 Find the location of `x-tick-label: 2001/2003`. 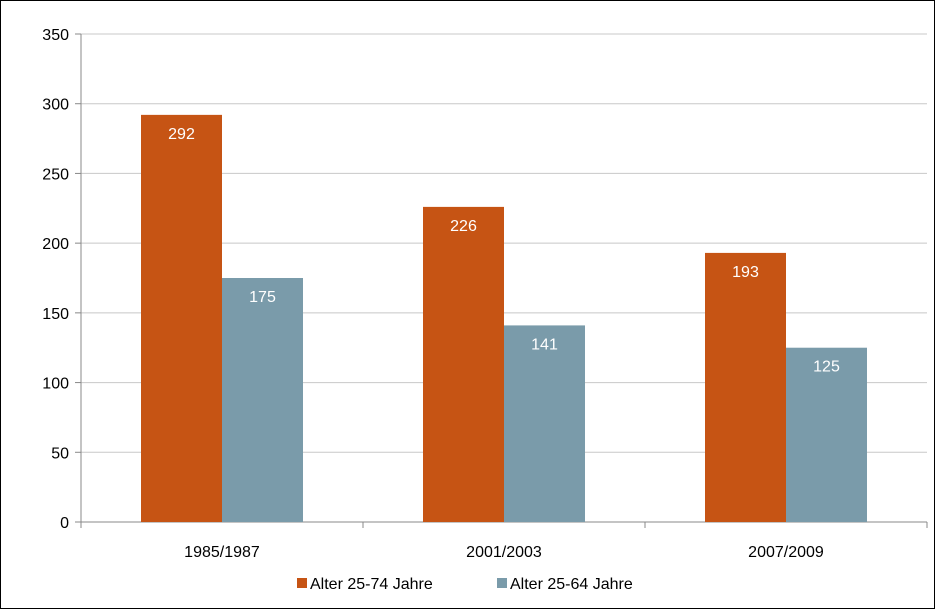

x-tick-label: 2001/2003 is located at coordinates (504, 552).